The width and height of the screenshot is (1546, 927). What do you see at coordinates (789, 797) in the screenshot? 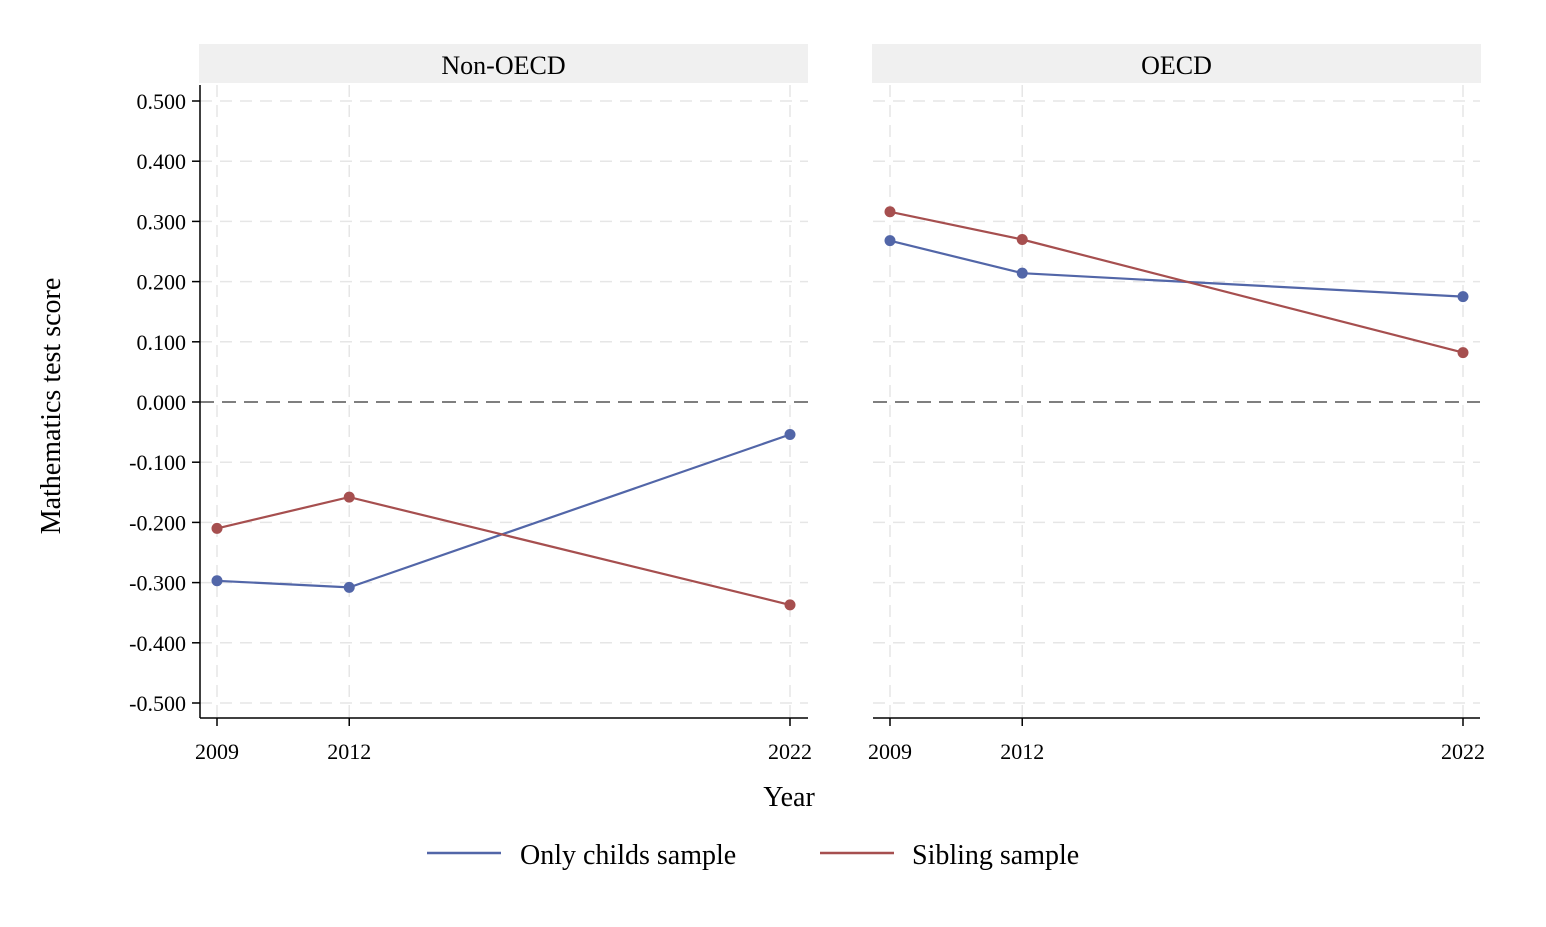
I see `x-axis-title: Year` at bounding box center [789, 797].